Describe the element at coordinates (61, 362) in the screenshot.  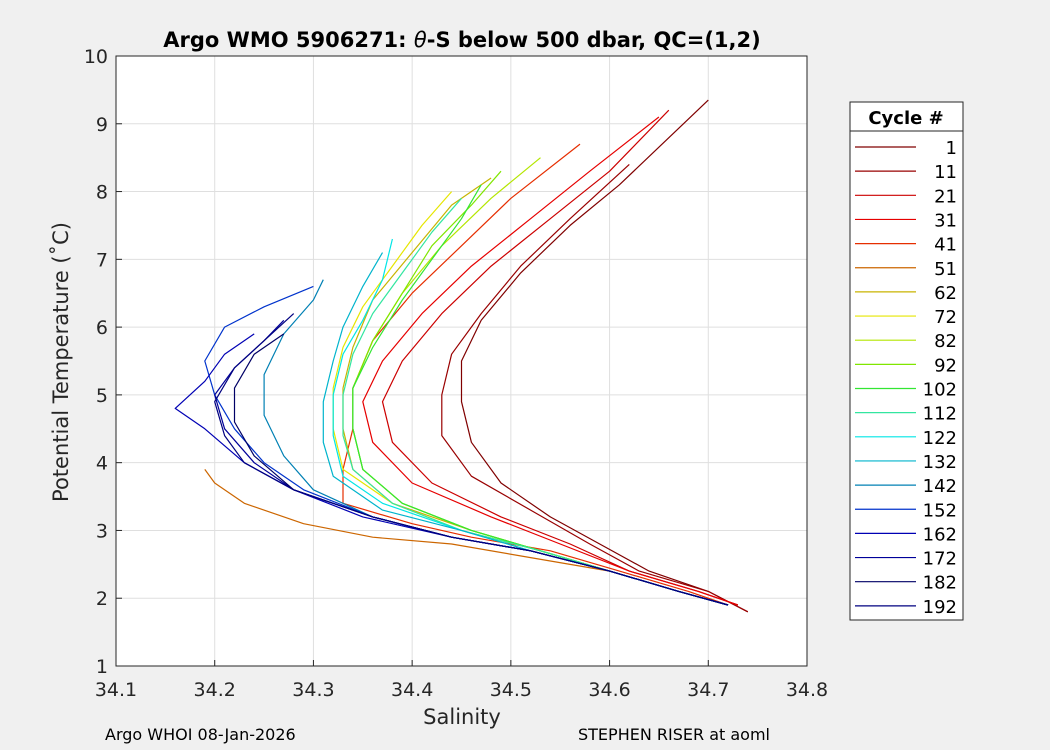
I see `y-axis-label: Potential Temperature (˚C)` at that location.